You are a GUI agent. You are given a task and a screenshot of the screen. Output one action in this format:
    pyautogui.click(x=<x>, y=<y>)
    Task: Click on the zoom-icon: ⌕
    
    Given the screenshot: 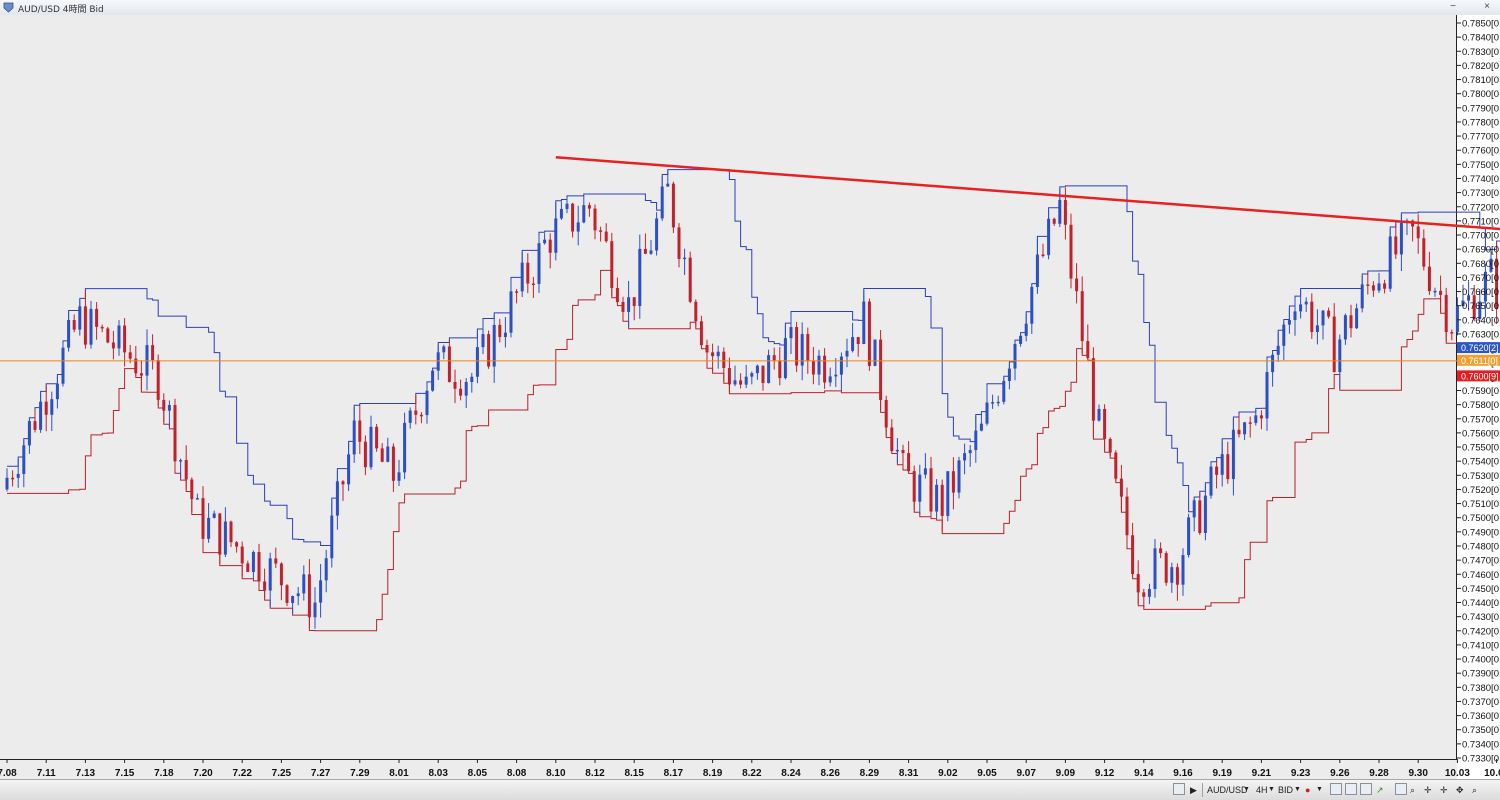 What is the action you would take?
    pyautogui.click(x=1412, y=790)
    